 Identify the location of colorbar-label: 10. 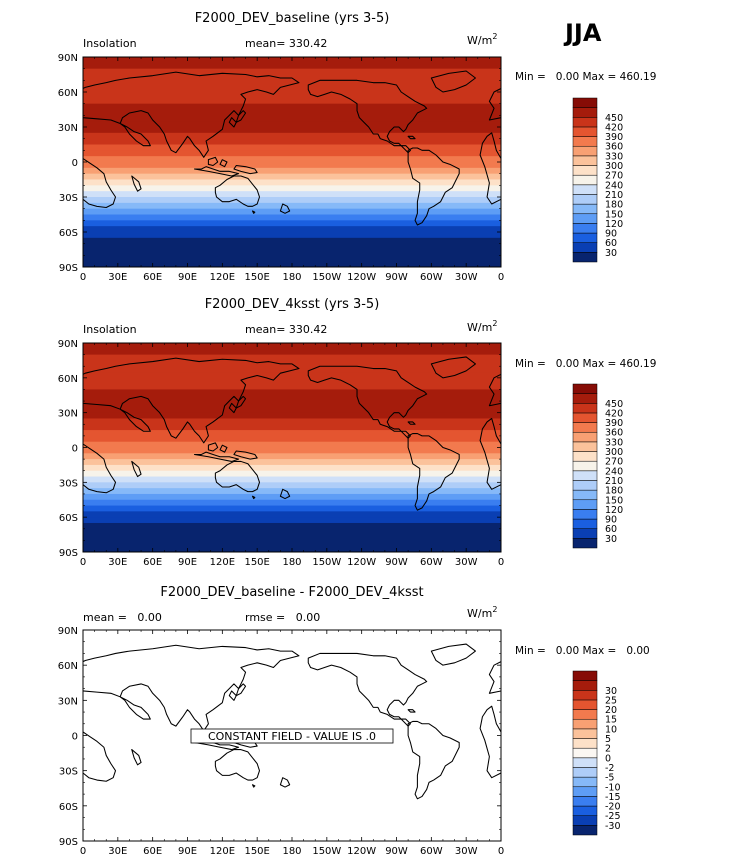
(611, 729).